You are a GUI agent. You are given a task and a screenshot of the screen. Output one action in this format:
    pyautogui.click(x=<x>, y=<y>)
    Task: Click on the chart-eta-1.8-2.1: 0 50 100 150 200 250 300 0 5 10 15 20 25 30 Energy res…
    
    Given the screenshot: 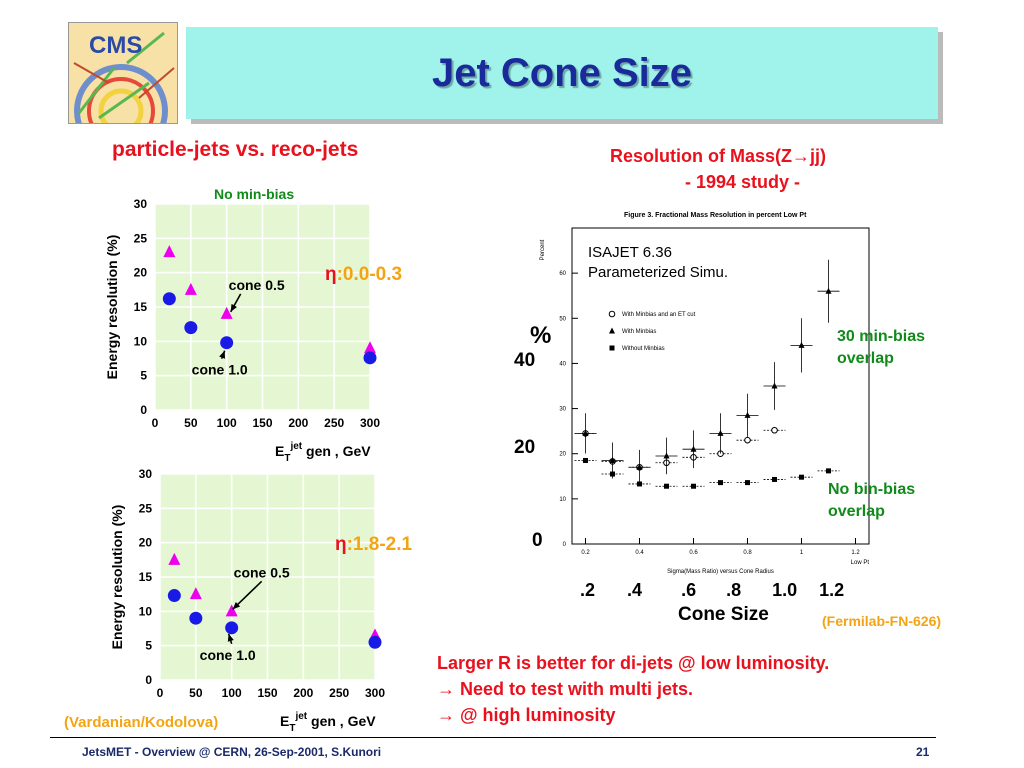 What is the action you would take?
    pyautogui.click(x=247, y=600)
    